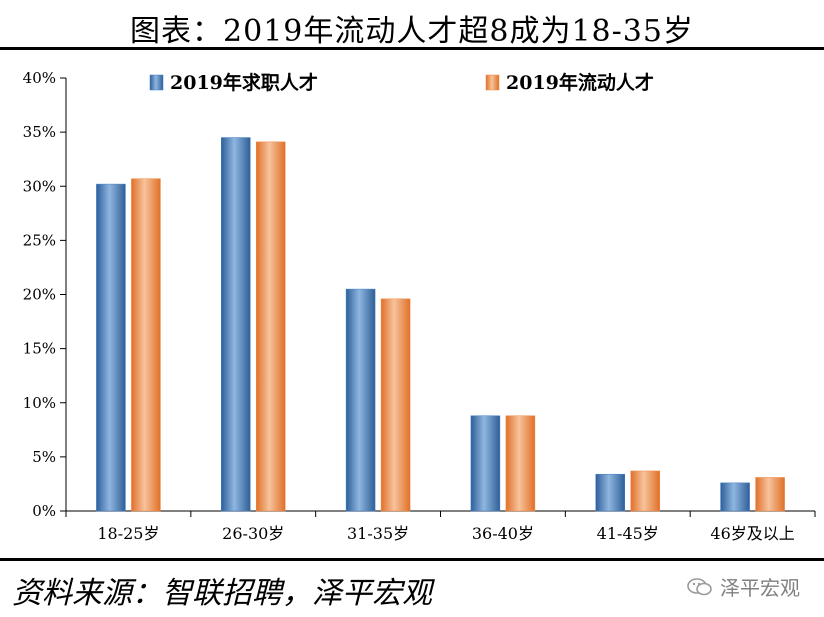 The image size is (824, 617). I want to click on watermark: 泽平宏观, so click(743, 586).